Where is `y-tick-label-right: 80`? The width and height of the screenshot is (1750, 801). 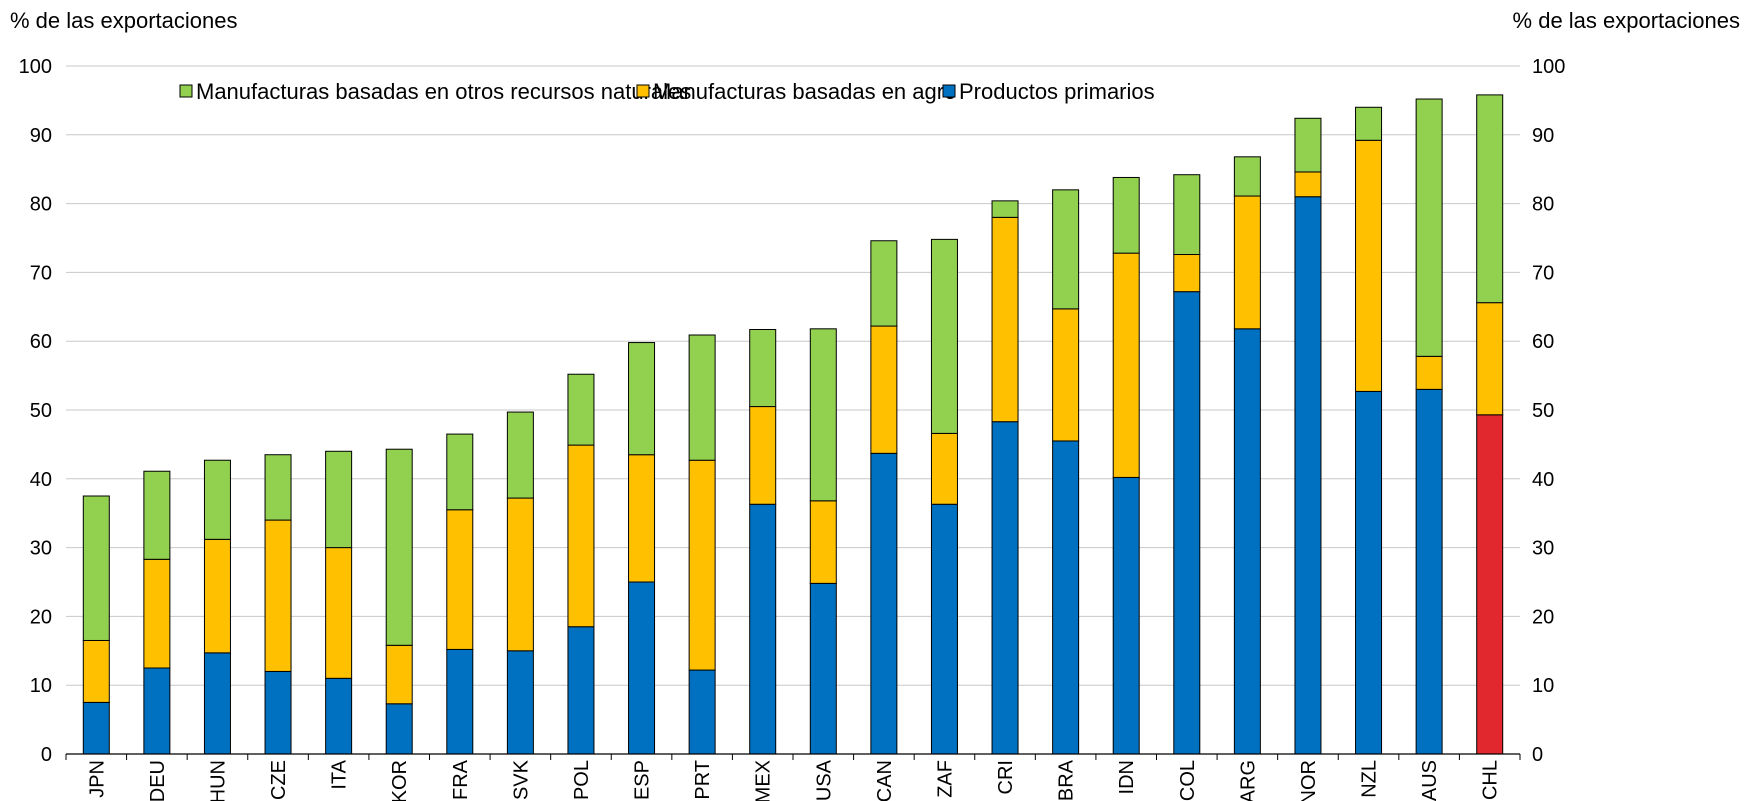 y-tick-label-right: 80 is located at coordinates (1543, 205).